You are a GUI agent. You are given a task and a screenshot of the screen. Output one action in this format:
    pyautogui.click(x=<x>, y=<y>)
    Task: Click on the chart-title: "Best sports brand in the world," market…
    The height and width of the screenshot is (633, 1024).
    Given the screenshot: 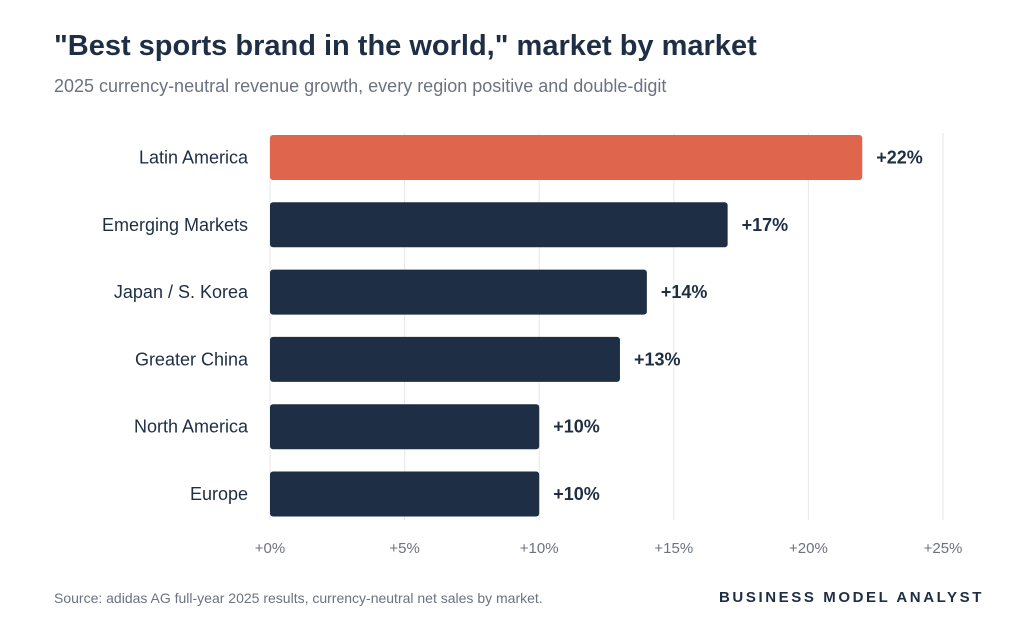 What is the action you would take?
    pyautogui.click(x=405, y=46)
    